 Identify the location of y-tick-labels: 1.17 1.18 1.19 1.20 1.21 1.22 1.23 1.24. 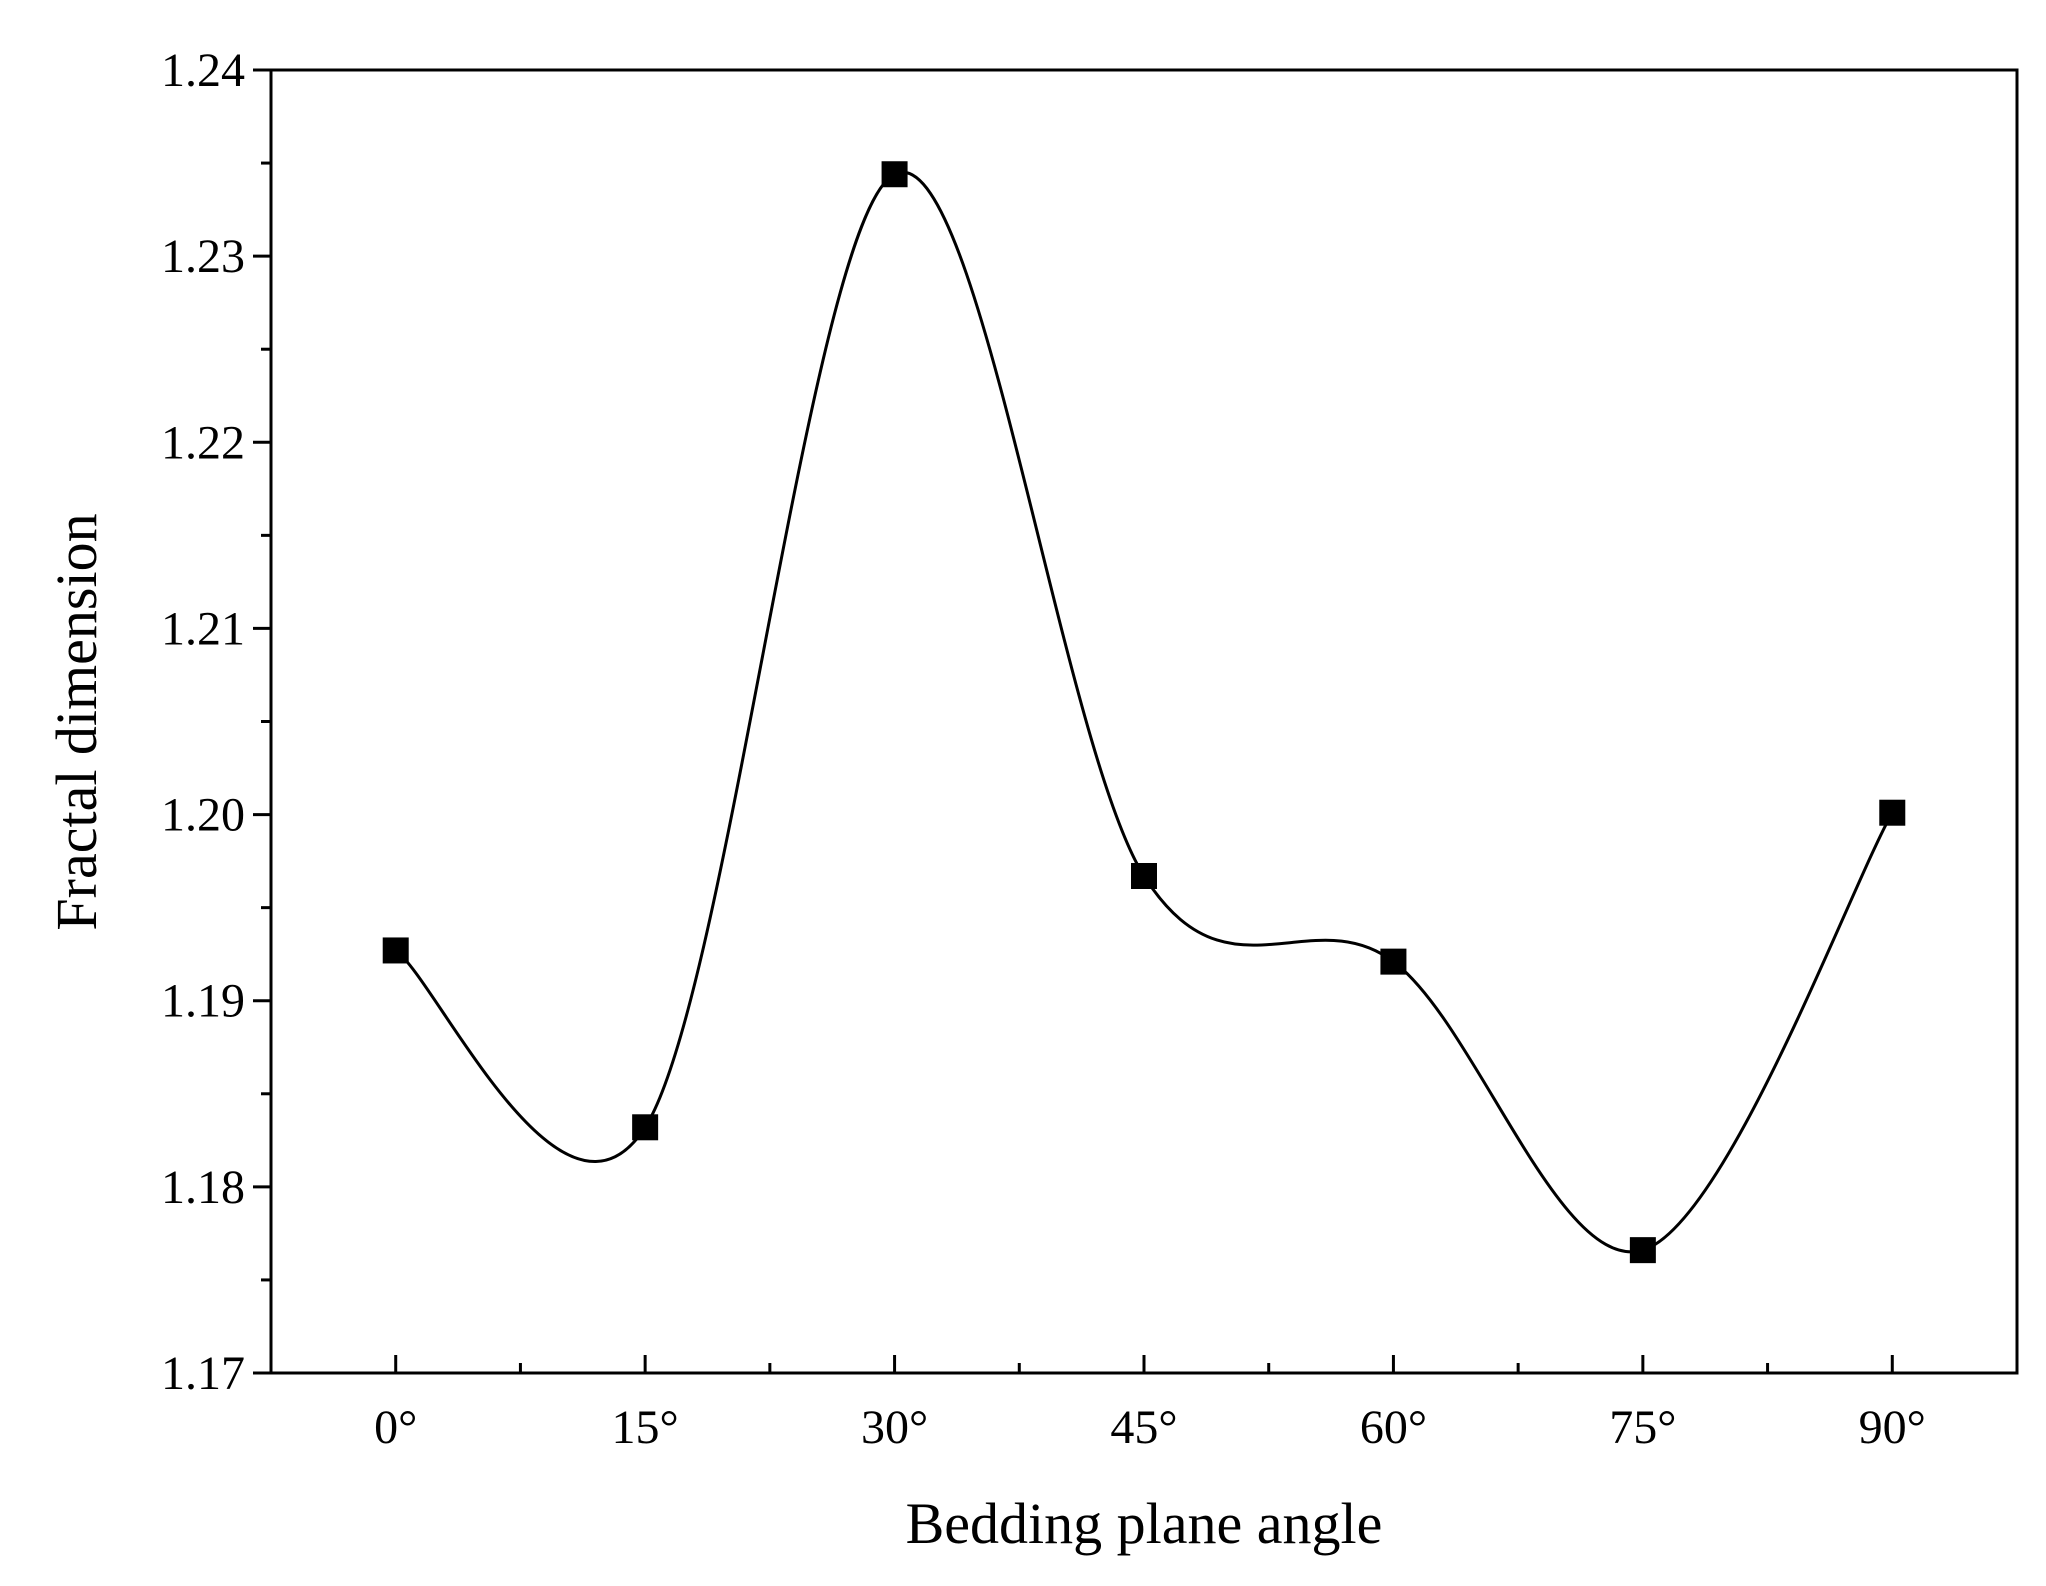
(203, 722).